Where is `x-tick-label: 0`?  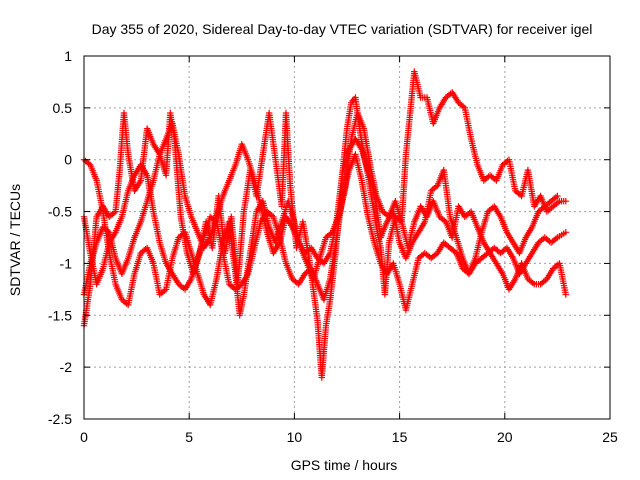 x-tick-label: 0 is located at coordinates (84, 437).